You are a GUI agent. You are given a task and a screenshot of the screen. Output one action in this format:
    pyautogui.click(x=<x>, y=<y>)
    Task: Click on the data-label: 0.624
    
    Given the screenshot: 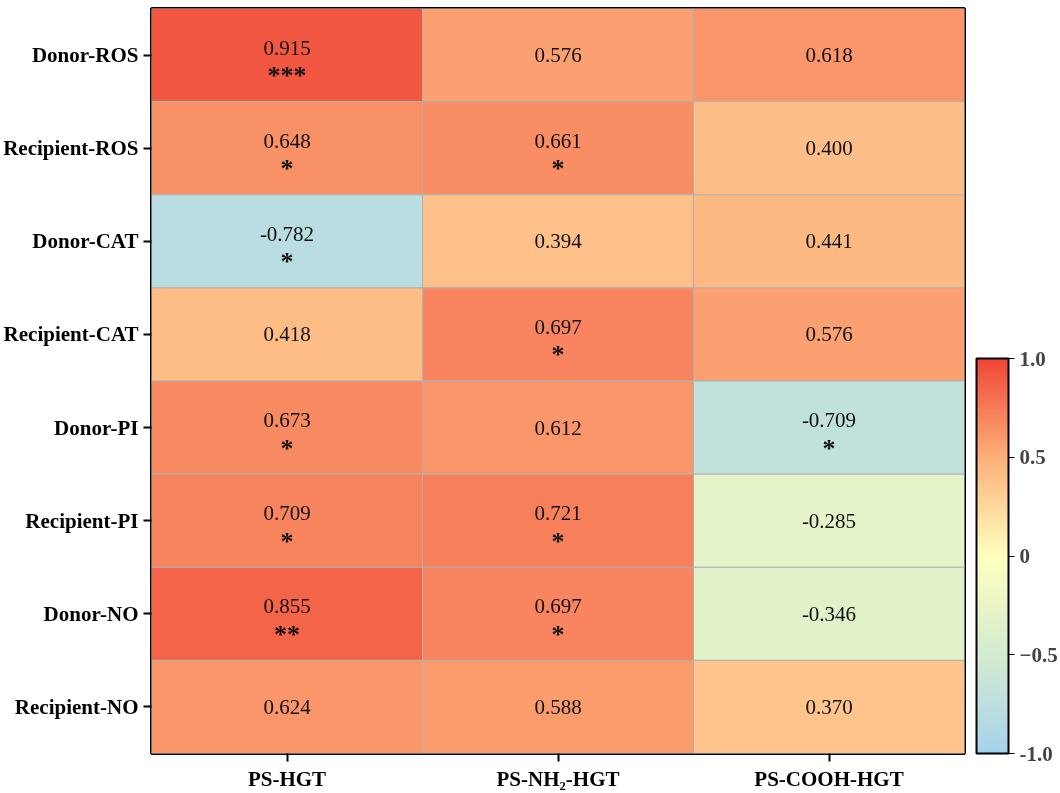 What is the action you would take?
    pyautogui.click(x=287, y=706)
    